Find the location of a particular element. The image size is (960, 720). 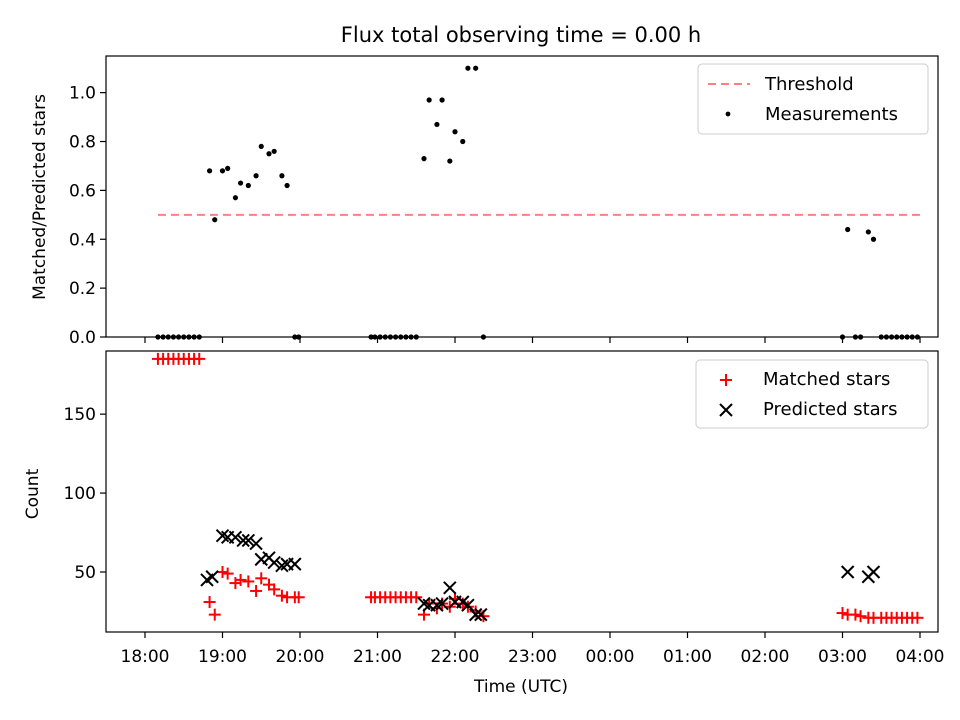

bottom-x-tick-label-10: 04:00 is located at coordinates (920, 657).